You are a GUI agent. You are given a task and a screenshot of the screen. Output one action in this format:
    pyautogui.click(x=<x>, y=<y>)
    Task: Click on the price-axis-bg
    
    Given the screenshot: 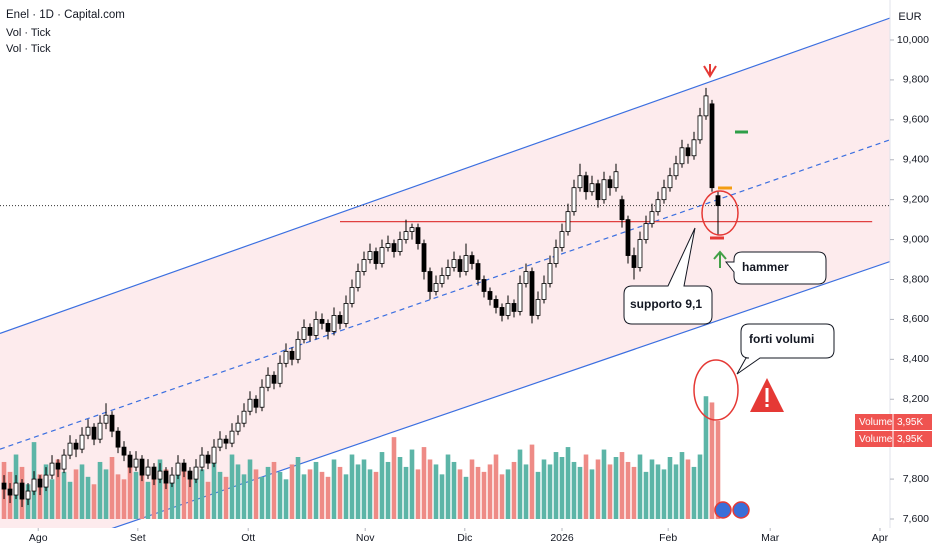 What is the action you would take?
    pyautogui.click(x=911, y=275)
    